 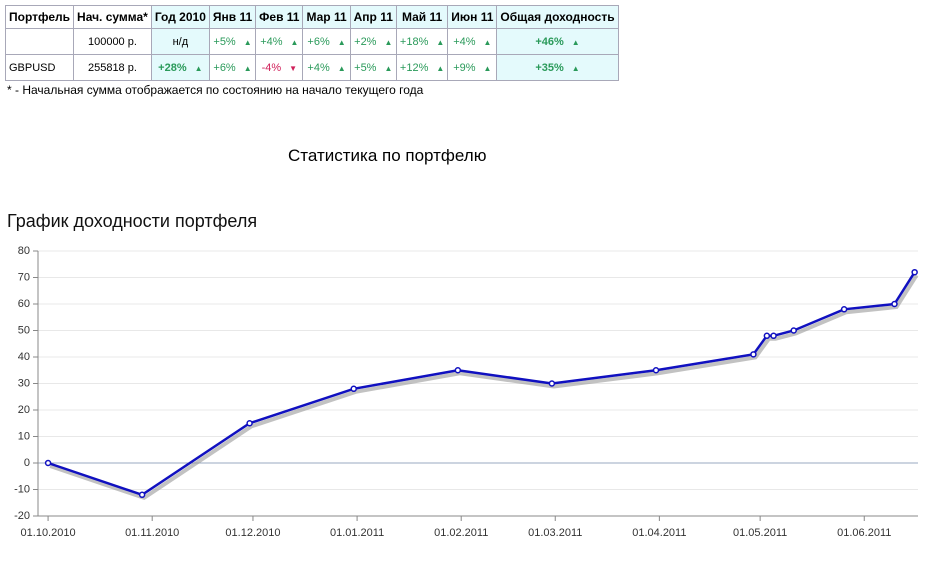 I want to click on table-cell: +9% ▲, so click(x=472, y=67).